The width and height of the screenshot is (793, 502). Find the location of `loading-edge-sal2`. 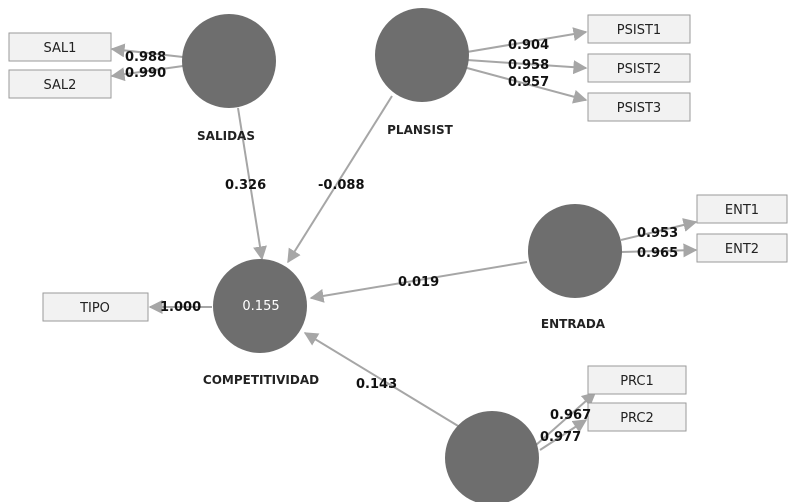

loading-edge-sal2 is located at coordinates (147, 73).